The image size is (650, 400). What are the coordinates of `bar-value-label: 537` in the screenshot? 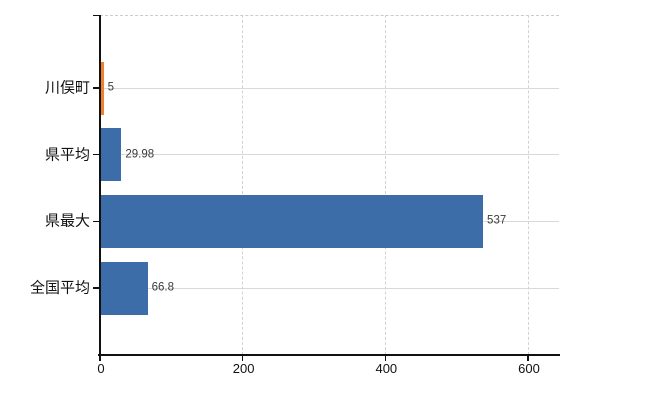 It's located at (497, 220).